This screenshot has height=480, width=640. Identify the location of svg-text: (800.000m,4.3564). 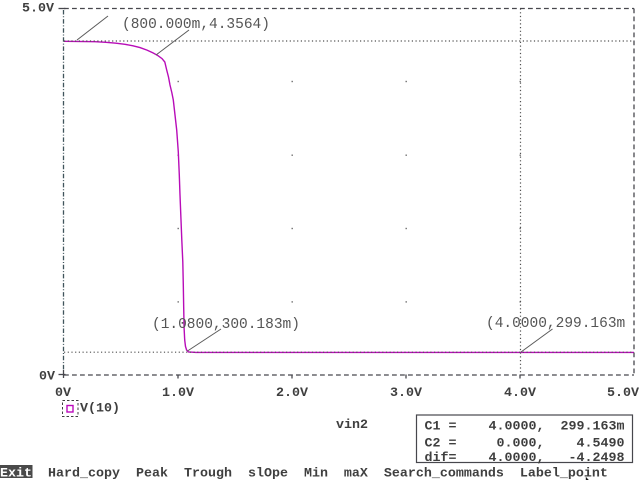
(196, 25).